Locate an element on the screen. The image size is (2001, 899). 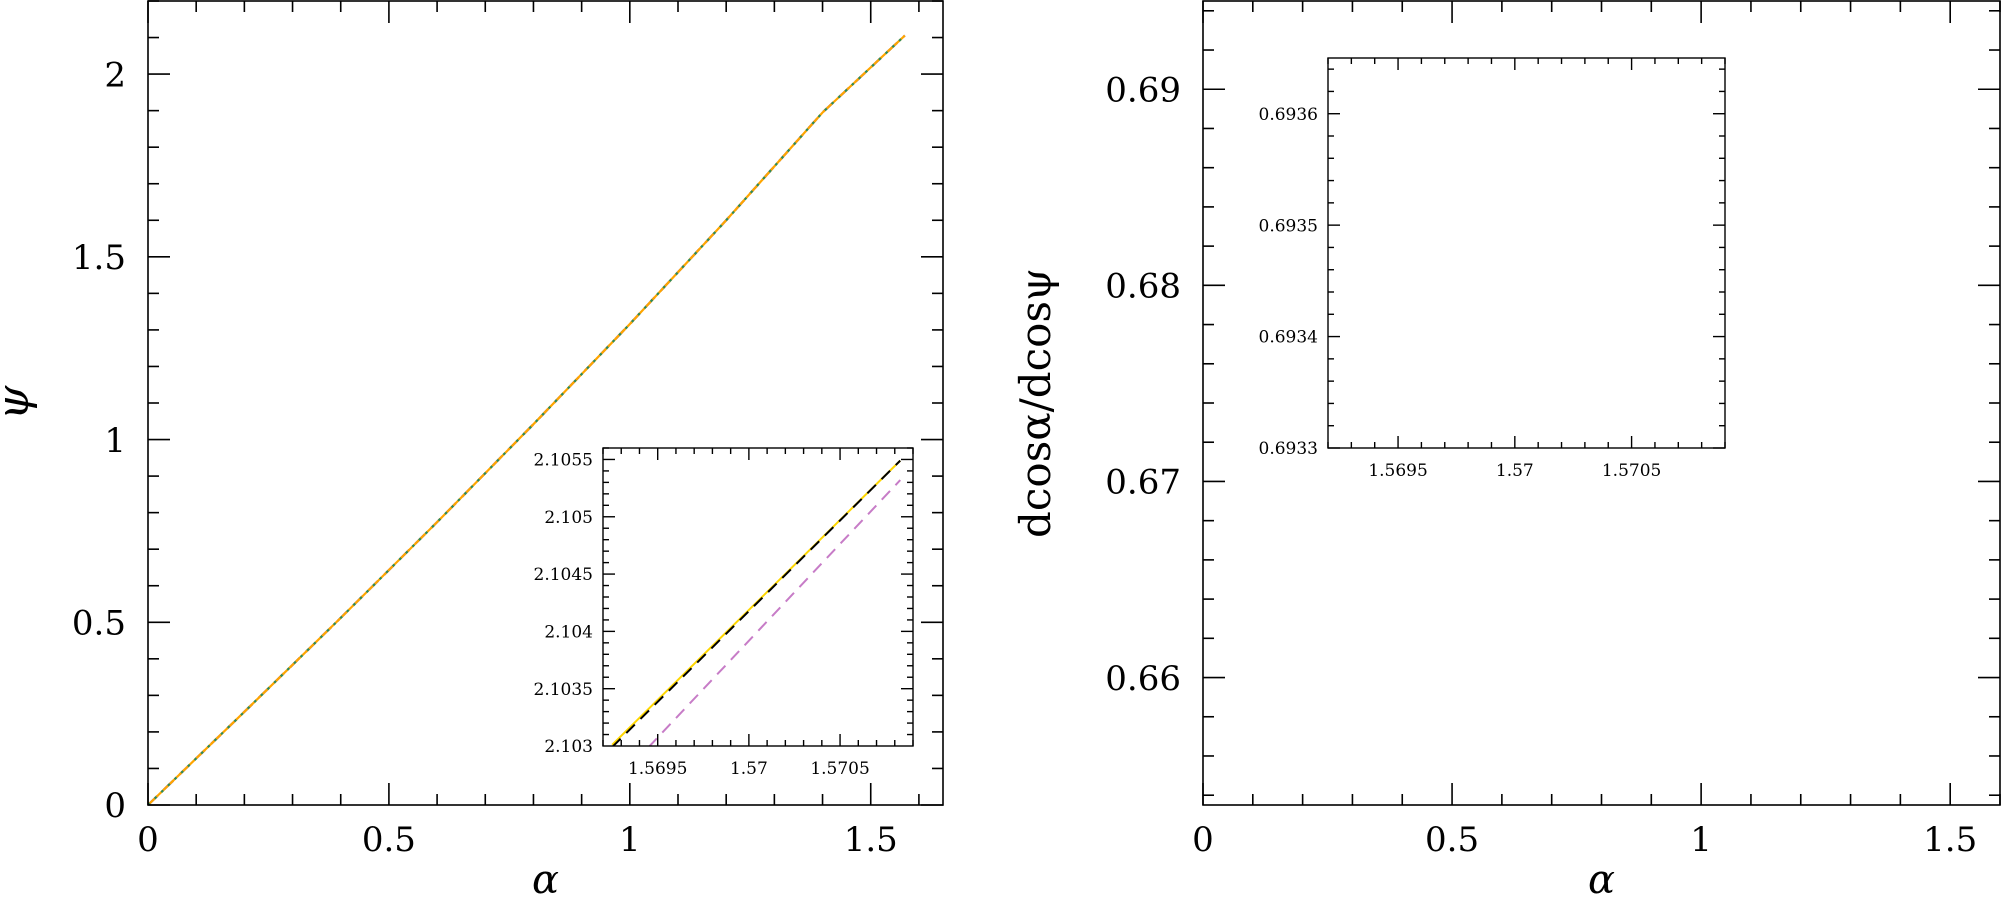
main-y-tick-label: 0.5 is located at coordinates (99, 624).